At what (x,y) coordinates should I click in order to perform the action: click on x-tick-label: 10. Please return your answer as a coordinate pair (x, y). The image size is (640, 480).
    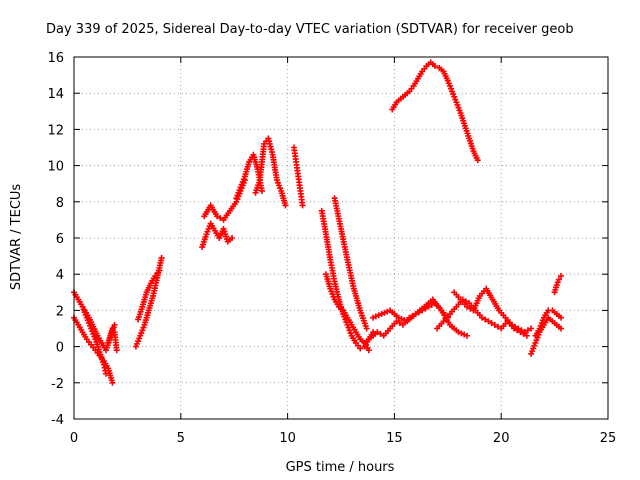
    Looking at the image, I should click on (287, 438).